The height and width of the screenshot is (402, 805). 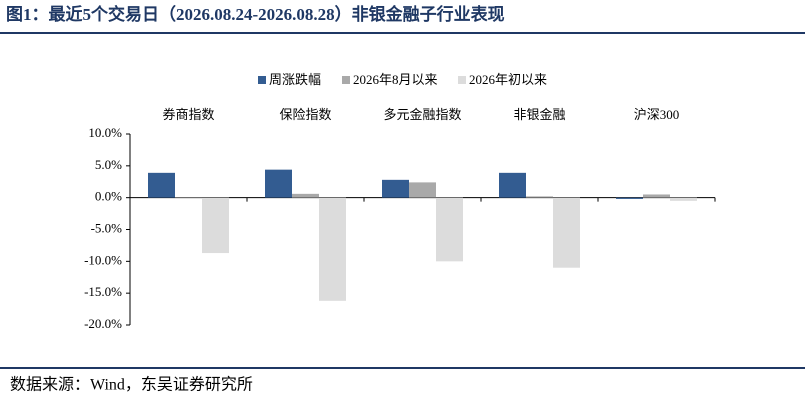 I want to click on category-label: 非银金融, so click(x=539, y=114).